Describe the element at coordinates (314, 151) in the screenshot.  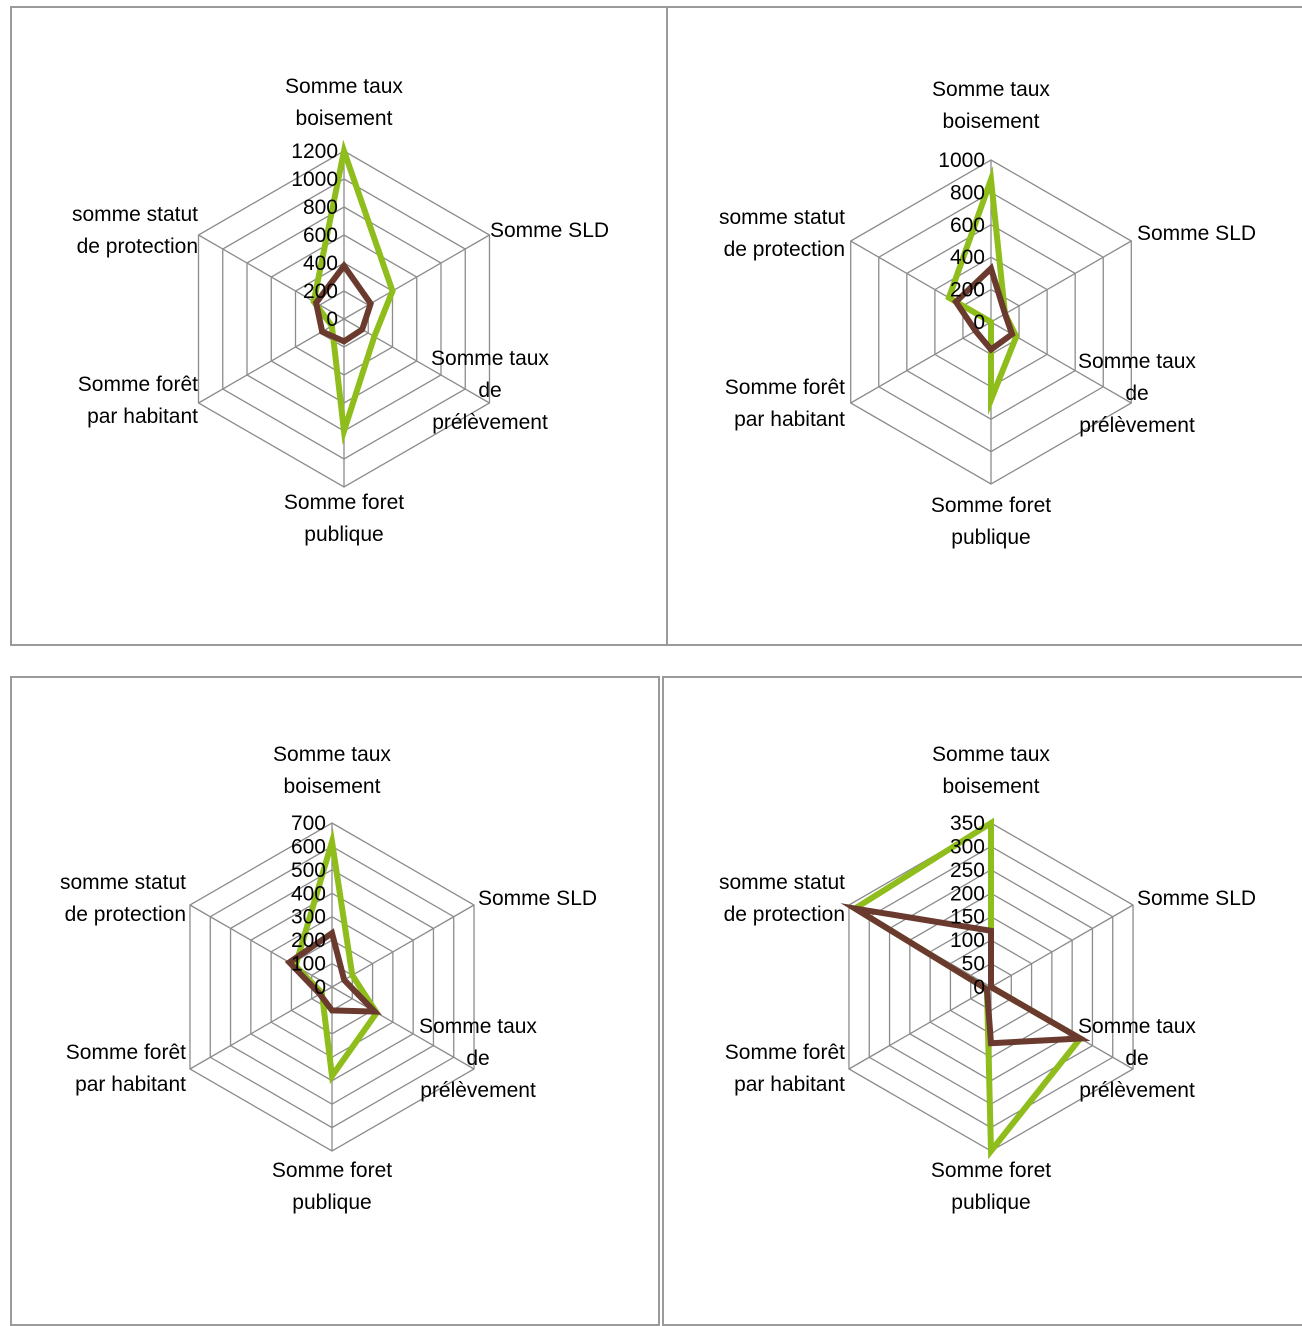
I see `tick-label: 1200` at that location.